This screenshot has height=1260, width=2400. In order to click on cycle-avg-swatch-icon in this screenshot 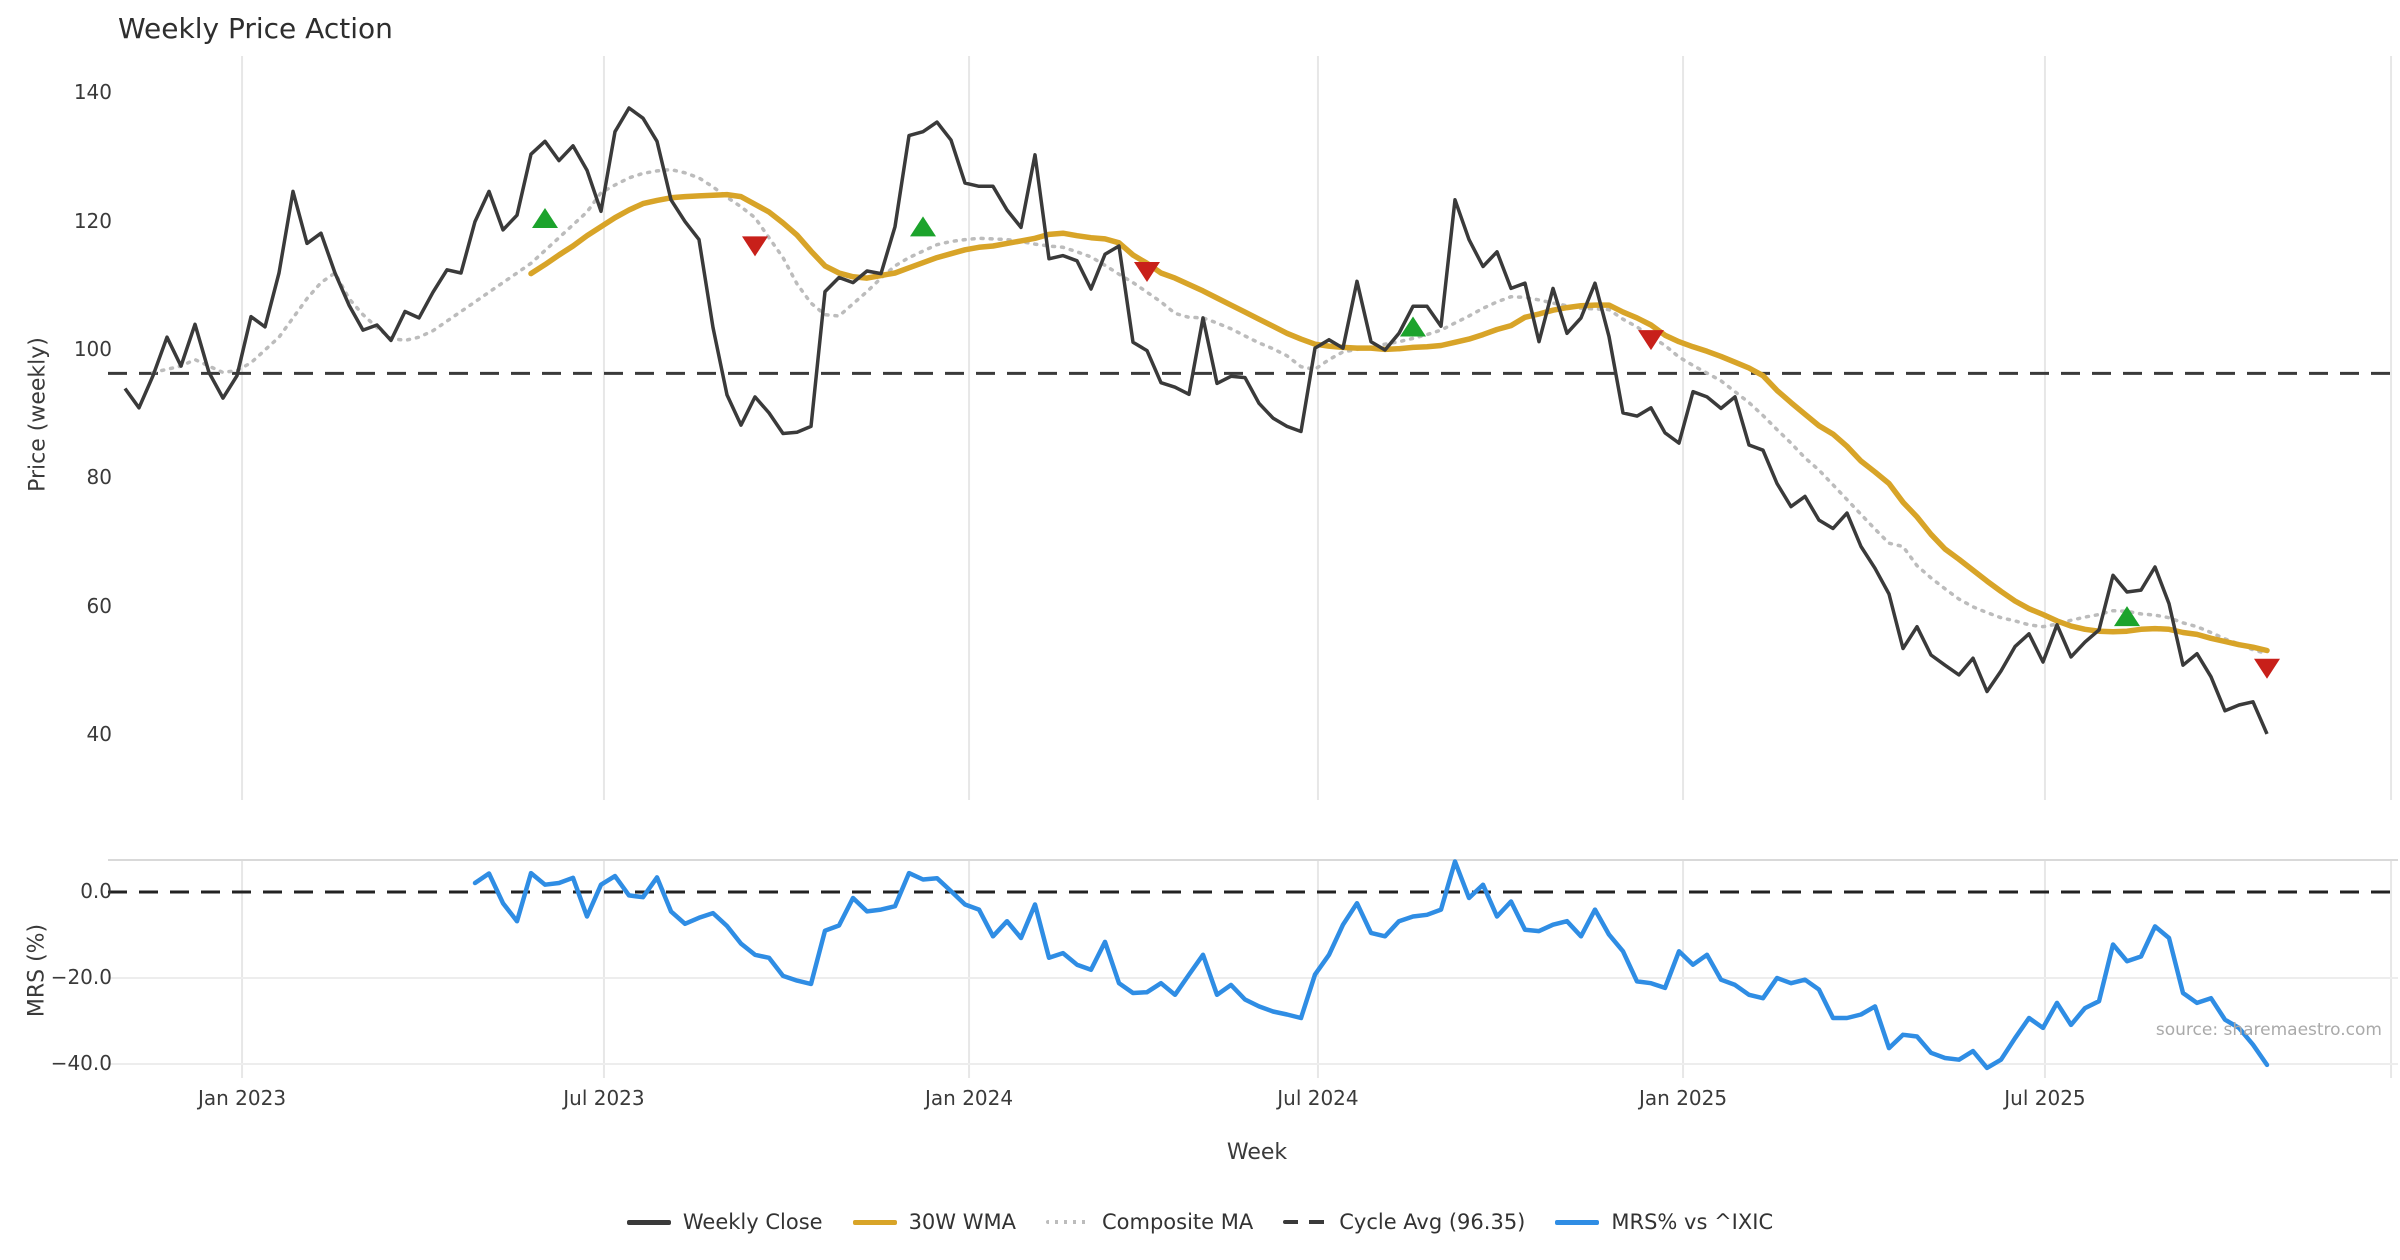, I will do `click(1305, 1222)`.